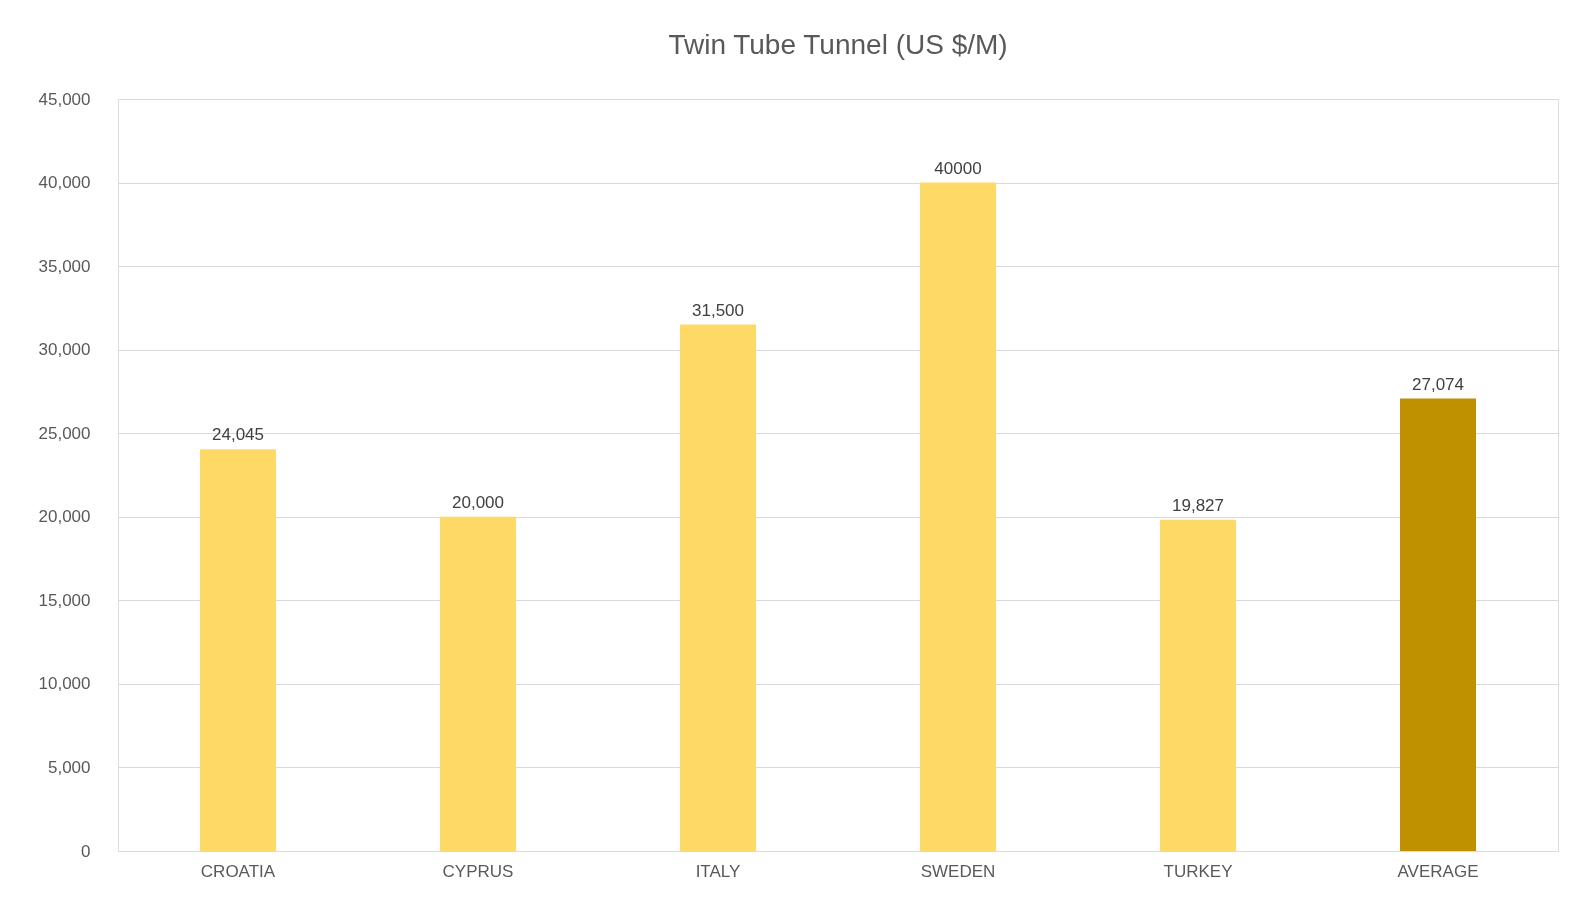 The width and height of the screenshot is (1581, 912). What do you see at coordinates (64, 183) in the screenshot?
I see `y-tick-label: 40,000` at bounding box center [64, 183].